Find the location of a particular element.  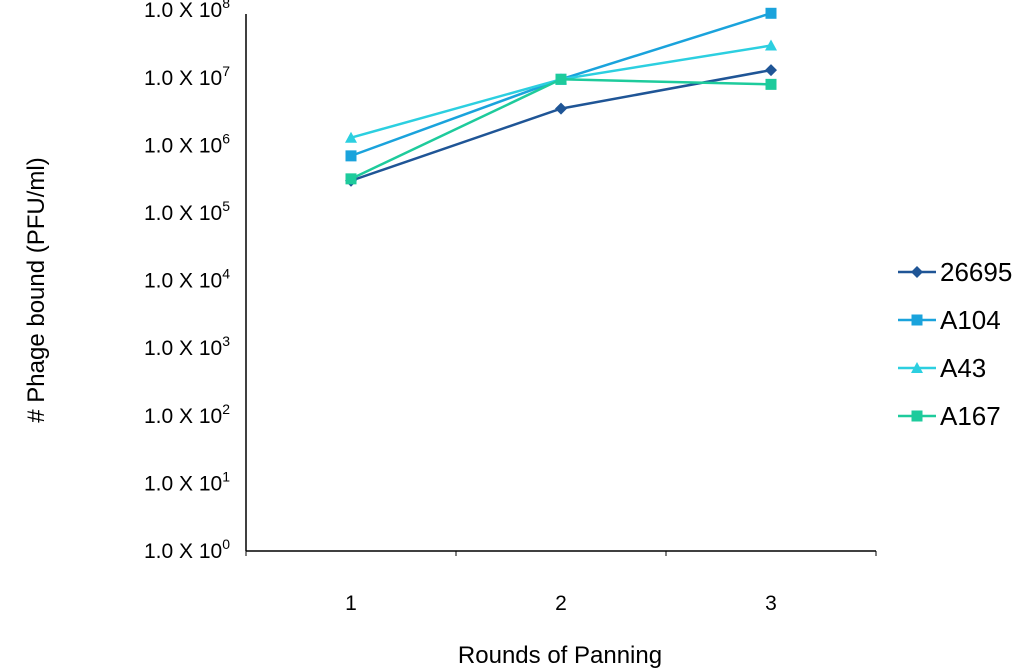

legend-label: A43 is located at coordinates (963, 368).